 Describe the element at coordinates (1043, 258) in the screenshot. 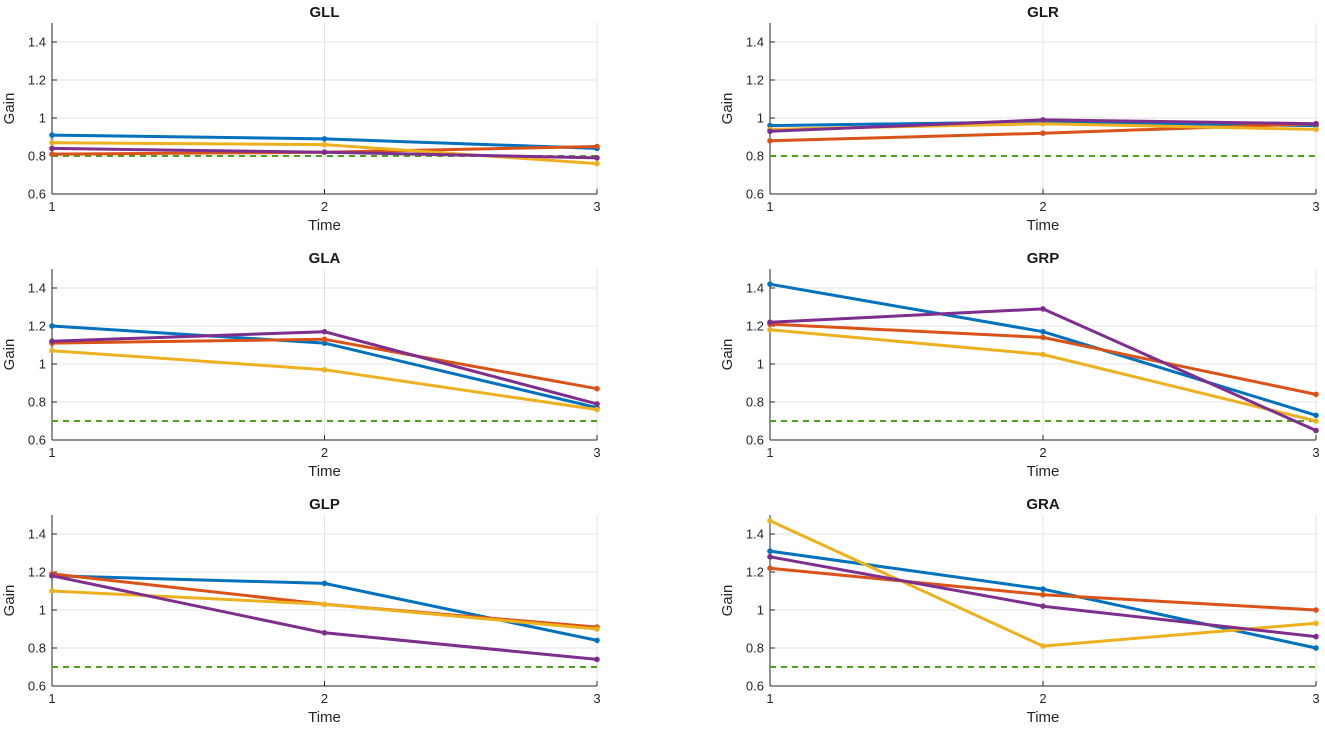

I see `panel-title: GRP` at that location.